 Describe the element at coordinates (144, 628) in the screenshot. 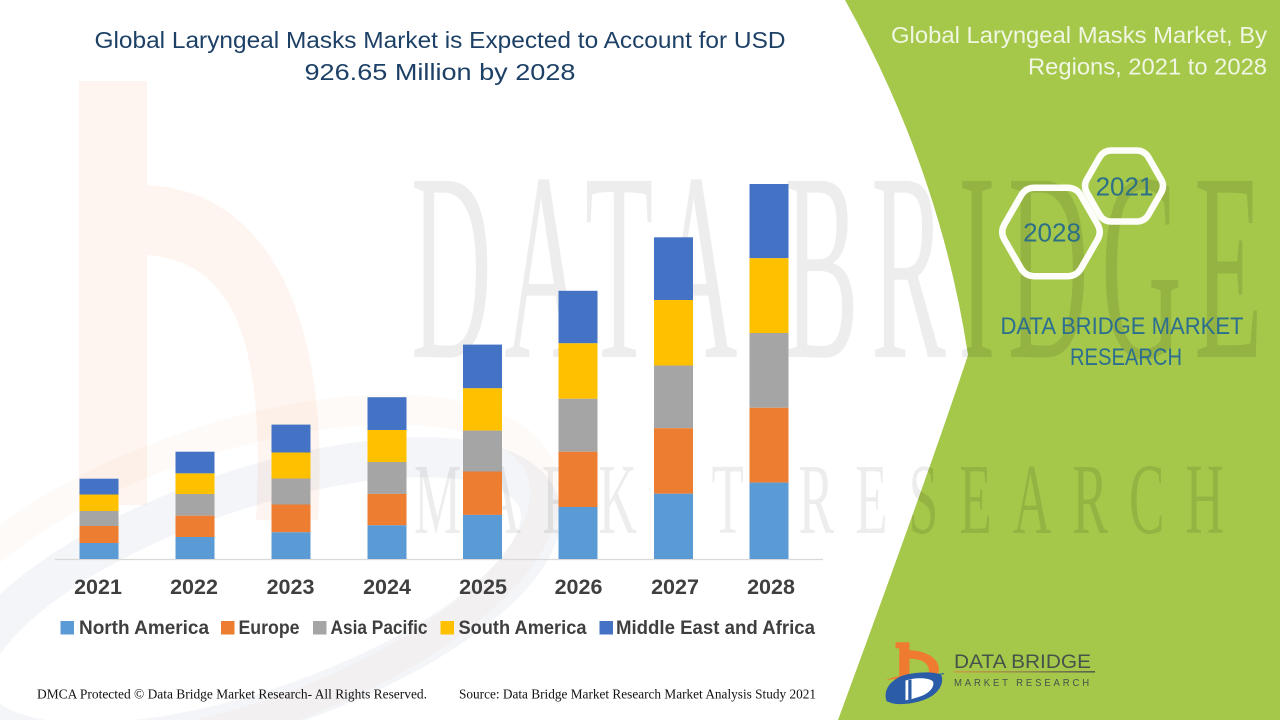

I see `svg-text: North America` at that location.